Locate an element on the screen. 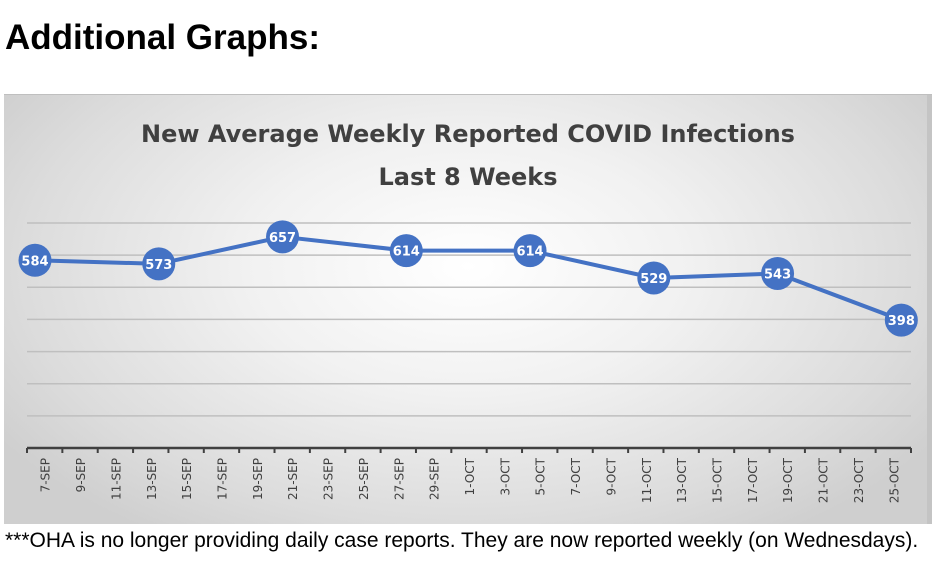 The image size is (937, 588). x-tick-label: 9-SEP is located at coordinates (81, 475).